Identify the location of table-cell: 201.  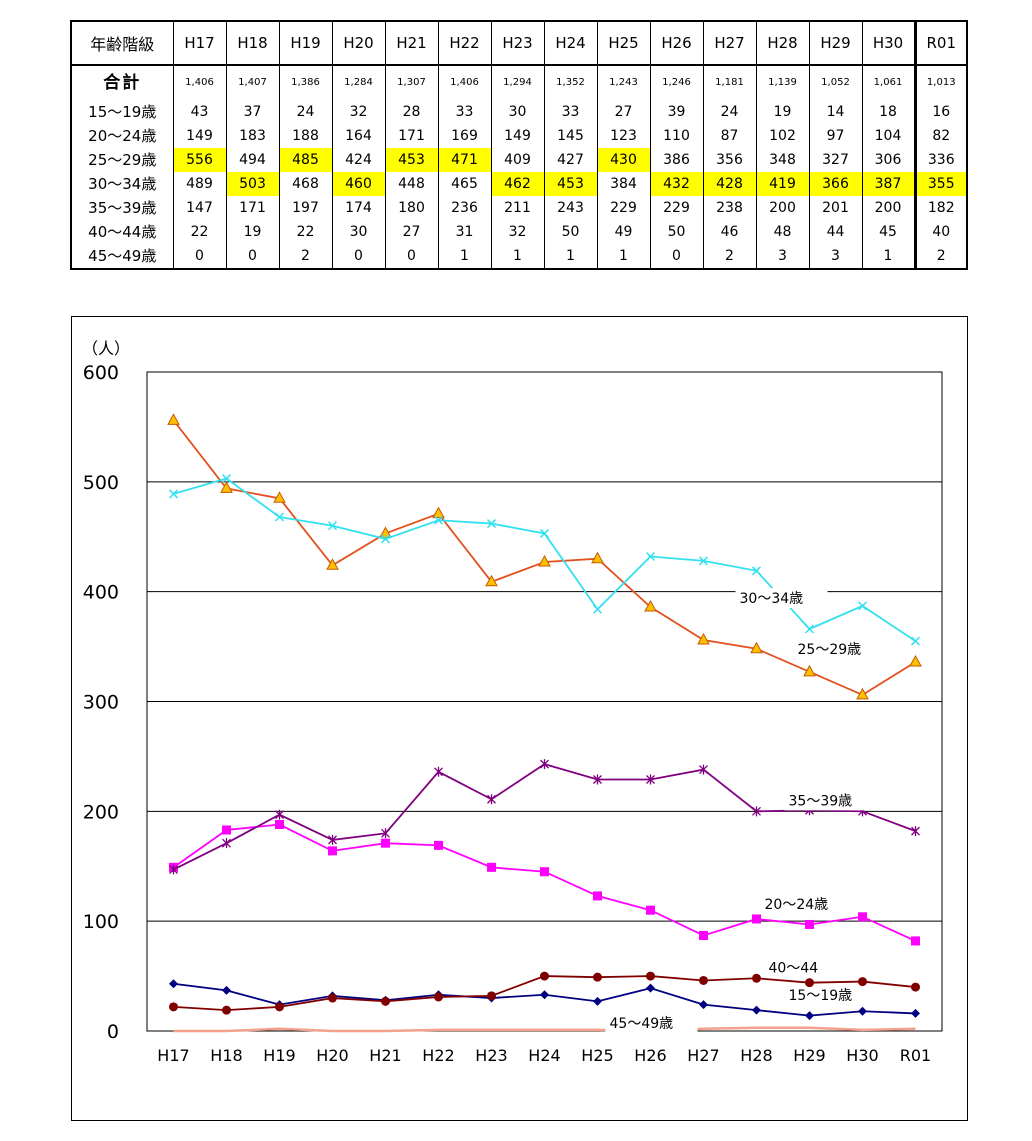
(835, 208).